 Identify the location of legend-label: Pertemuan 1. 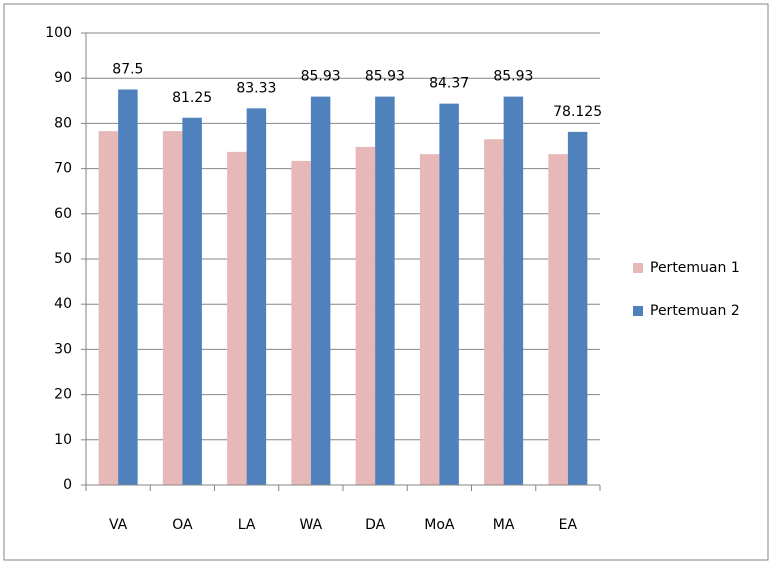
(695, 268).